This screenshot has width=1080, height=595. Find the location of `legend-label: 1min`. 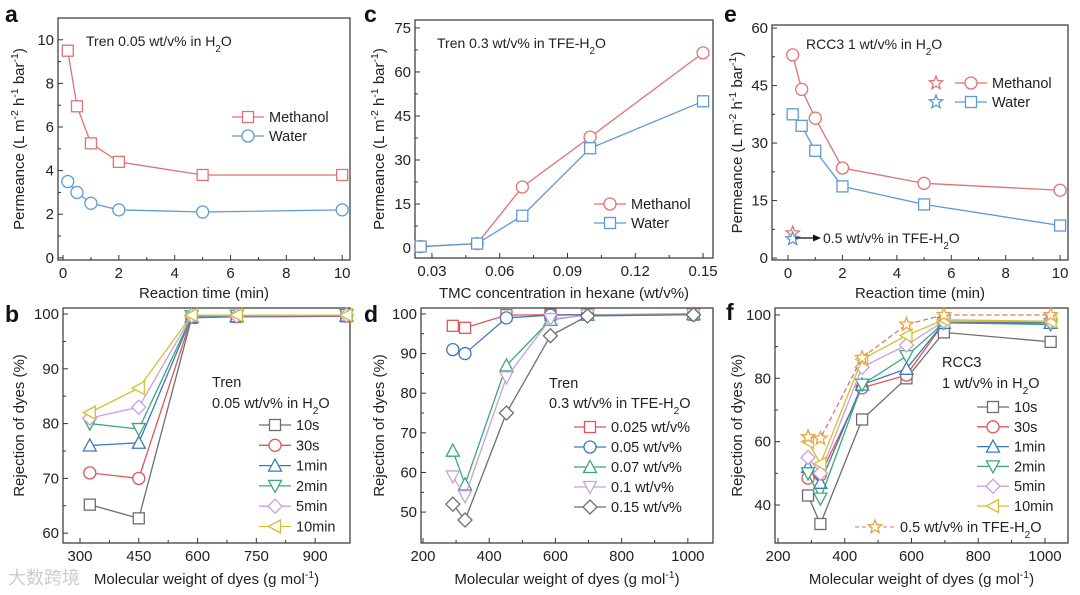

legend-label: 1min is located at coordinates (1029, 448).